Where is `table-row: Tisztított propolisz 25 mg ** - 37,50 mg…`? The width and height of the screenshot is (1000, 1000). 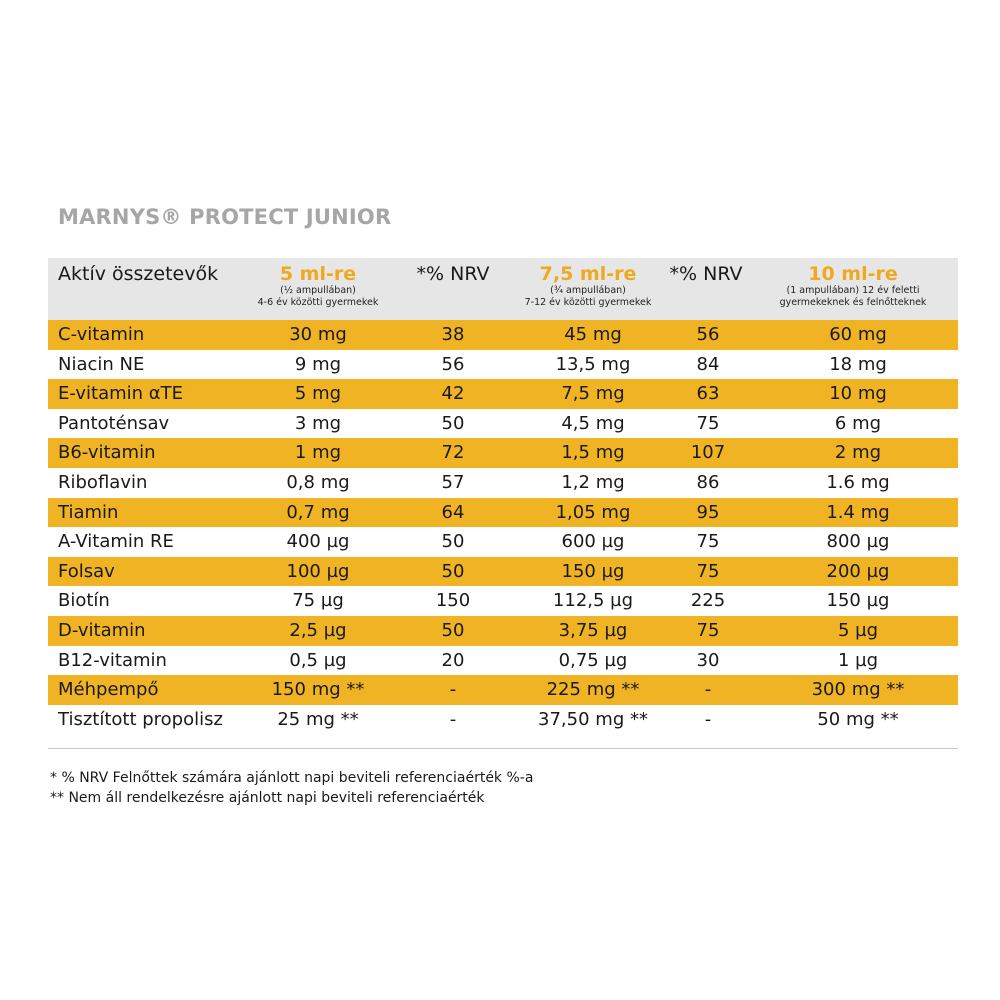
table-row: Tisztított propolisz 25 mg ** - 37,50 mg… is located at coordinates (503, 719).